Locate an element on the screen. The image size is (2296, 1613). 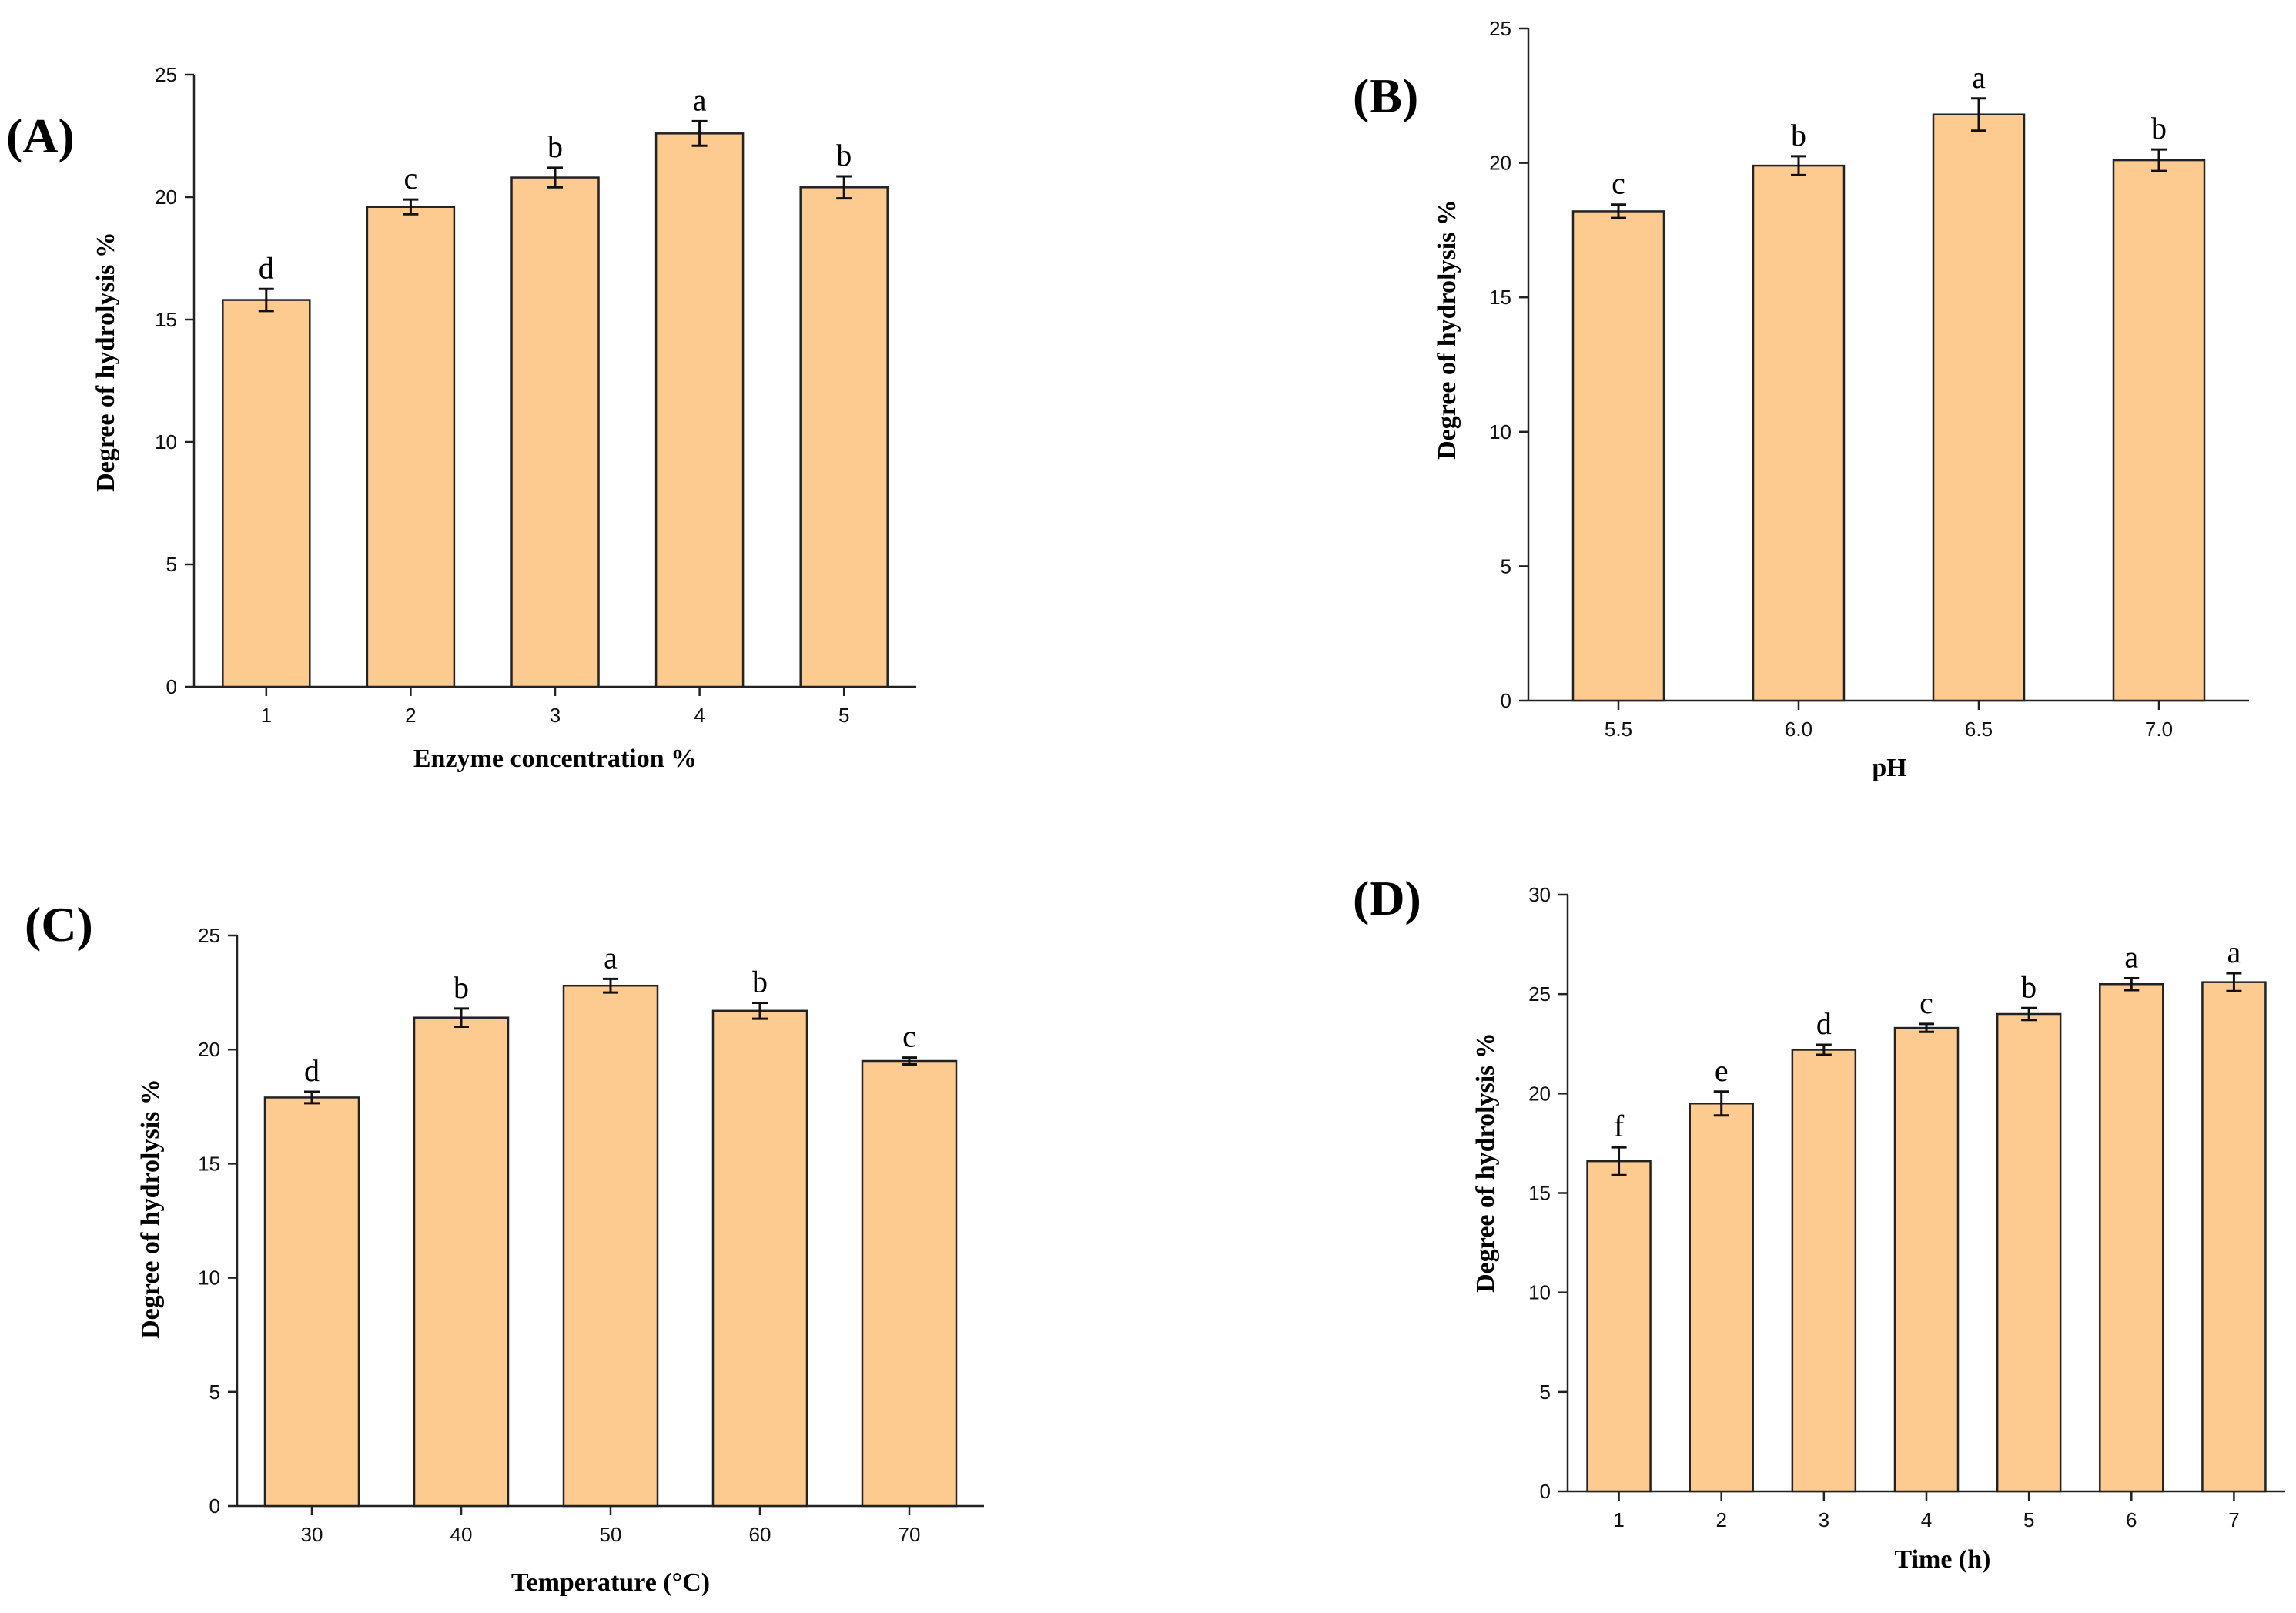
panel-a-y-axis-title: Degree of hydrolysis % is located at coordinates (106, 362).